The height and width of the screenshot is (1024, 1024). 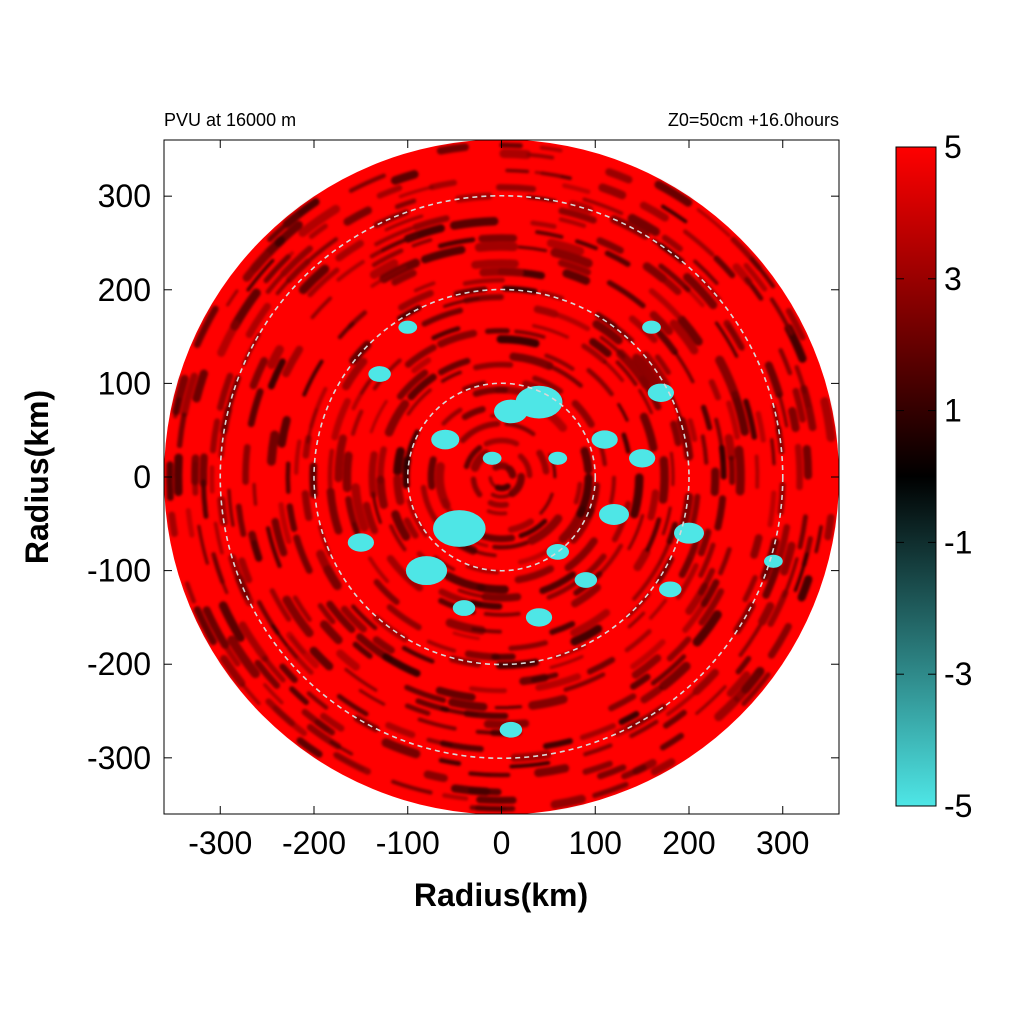 What do you see at coordinates (958, 542) in the screenshot?
I see `colorbar-tick-label: -1` at bounding box center [958, 542].